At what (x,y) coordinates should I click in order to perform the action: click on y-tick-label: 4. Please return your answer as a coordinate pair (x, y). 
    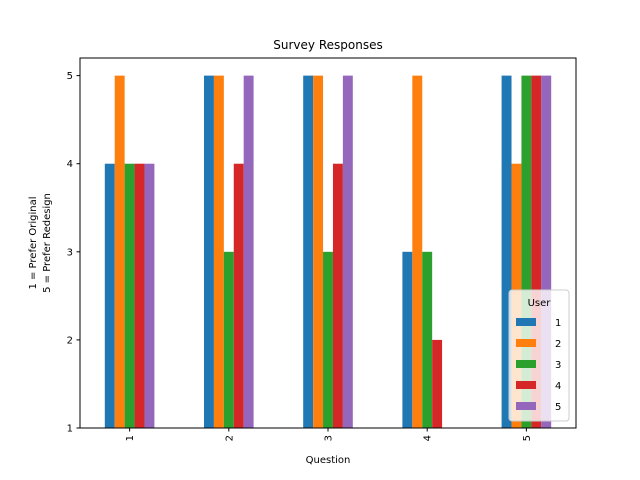
    Looking at the image, I should click on (70, 164).